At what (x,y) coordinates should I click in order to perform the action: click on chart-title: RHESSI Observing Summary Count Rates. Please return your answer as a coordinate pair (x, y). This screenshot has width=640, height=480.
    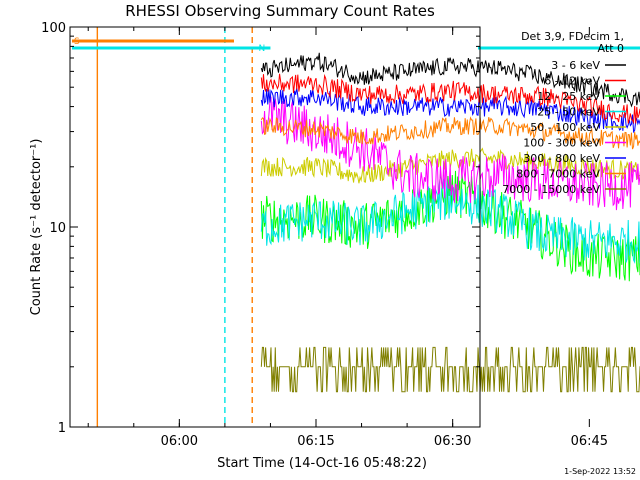
    Looking at the image, I should click on (280, 11).